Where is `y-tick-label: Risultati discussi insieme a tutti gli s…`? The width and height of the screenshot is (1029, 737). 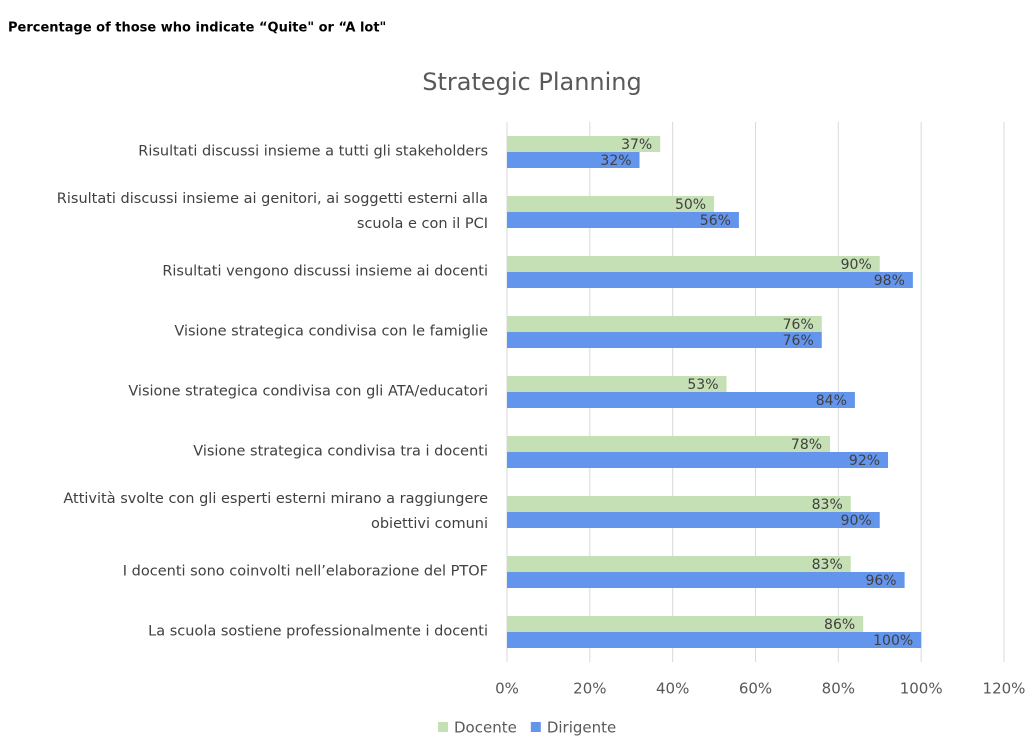 y-tick-label: Risultati discussi insieme a tutti gli s… is located at coordinates (313, 151).